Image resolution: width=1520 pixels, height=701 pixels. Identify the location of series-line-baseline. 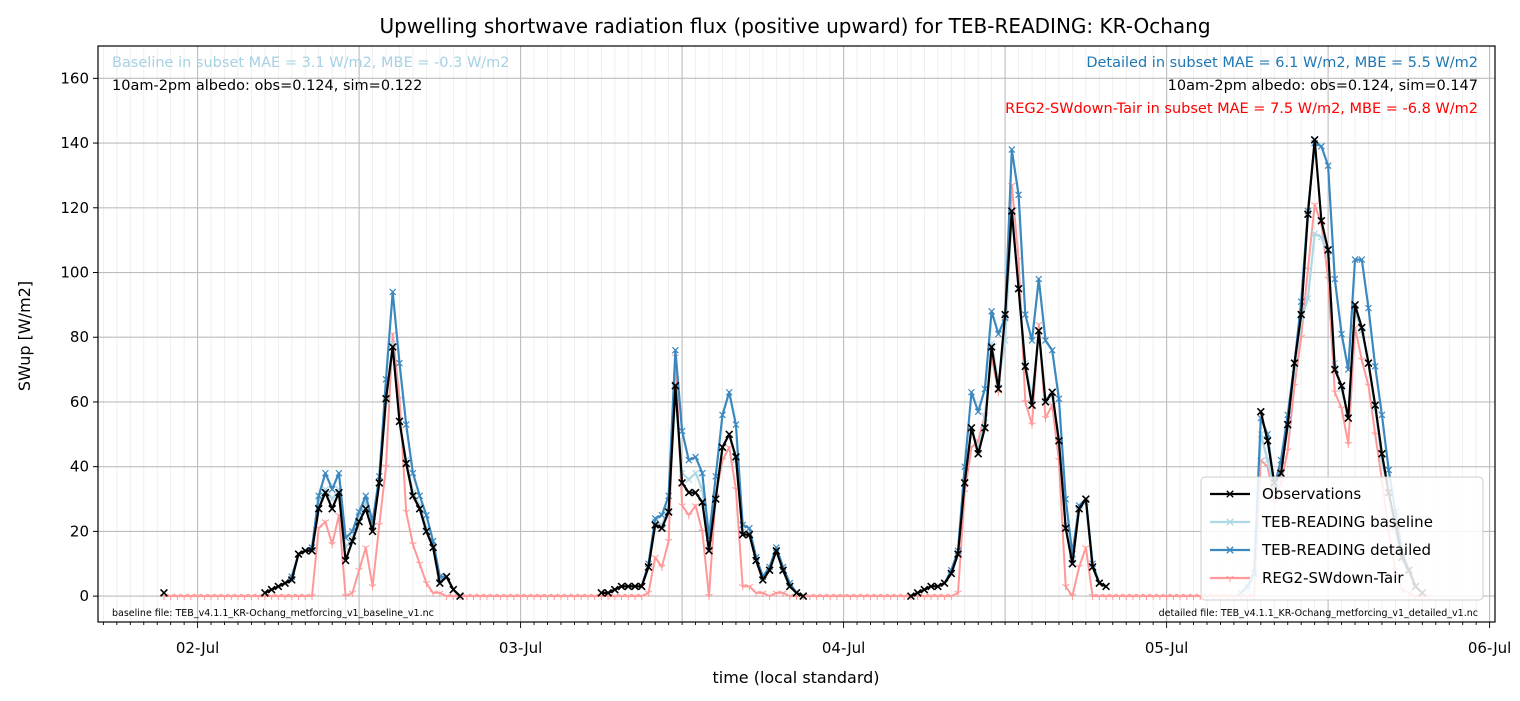
(702, 496).